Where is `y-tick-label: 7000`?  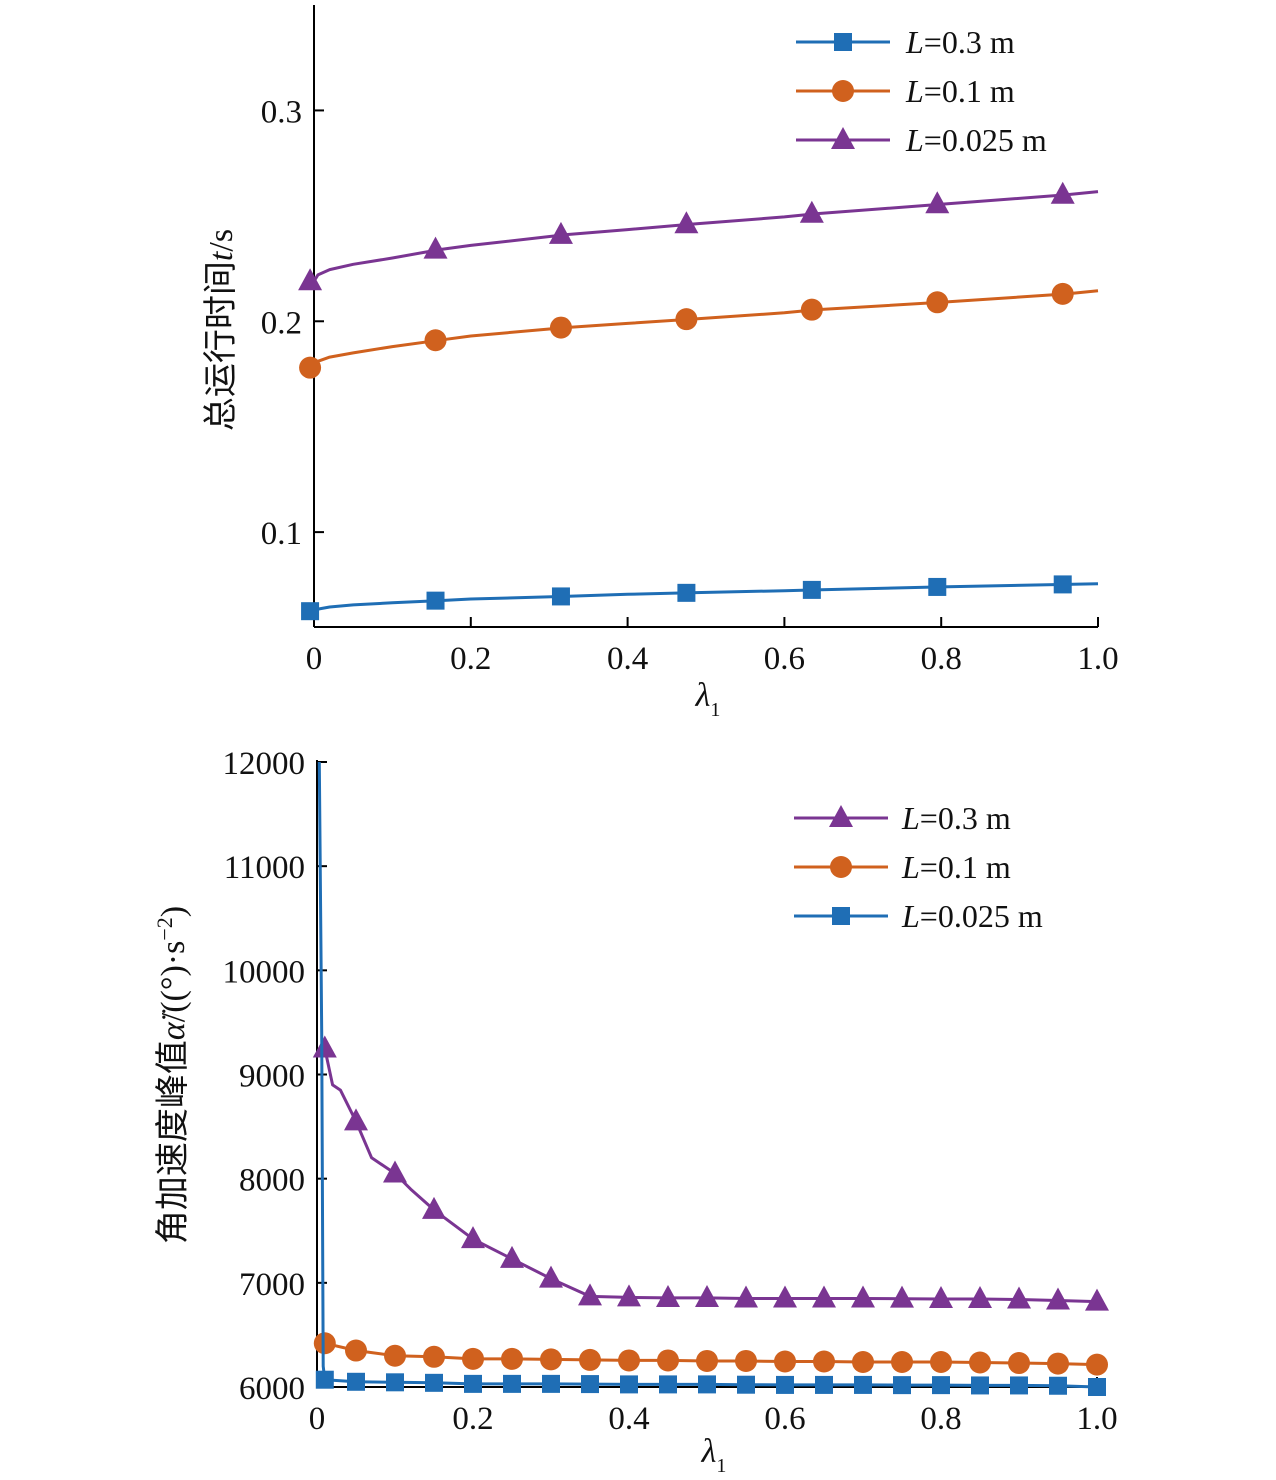 y-tick-label: 7000 is located at coordinates (272, 1285).